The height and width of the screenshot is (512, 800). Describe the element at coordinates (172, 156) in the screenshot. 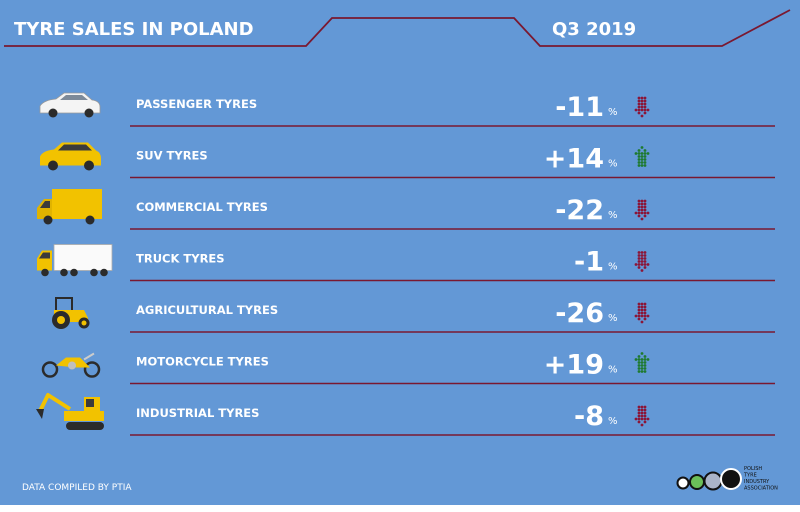

I see `category-label: SUV TYRES` at that location.